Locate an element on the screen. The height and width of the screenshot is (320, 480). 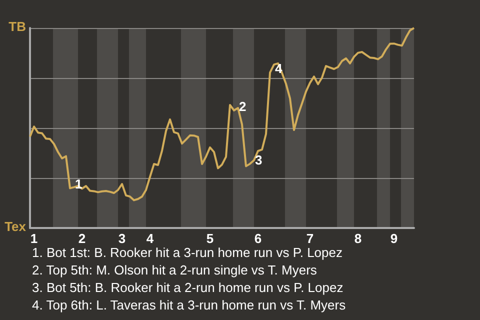
x-tick-label: 1 is located at coordinates (34, 238).